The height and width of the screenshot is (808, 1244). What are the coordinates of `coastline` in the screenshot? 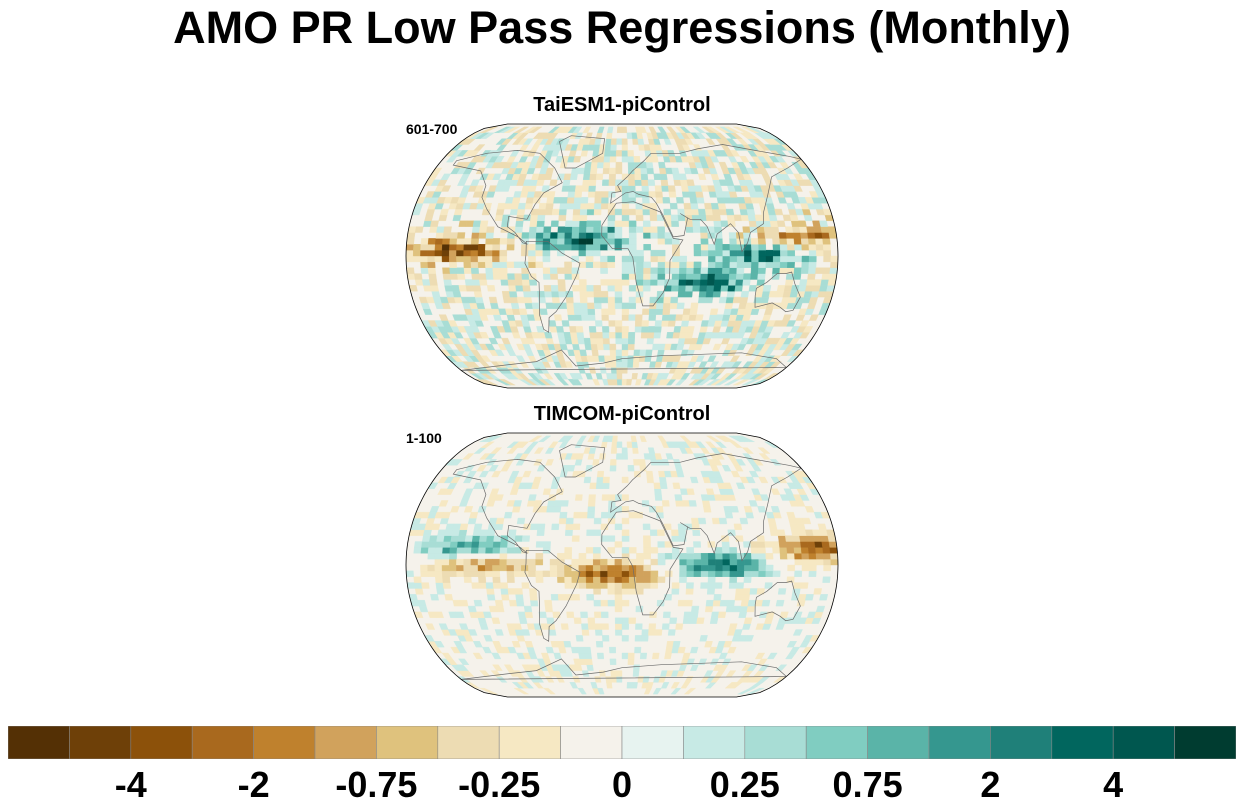 It's located at (552, 595).